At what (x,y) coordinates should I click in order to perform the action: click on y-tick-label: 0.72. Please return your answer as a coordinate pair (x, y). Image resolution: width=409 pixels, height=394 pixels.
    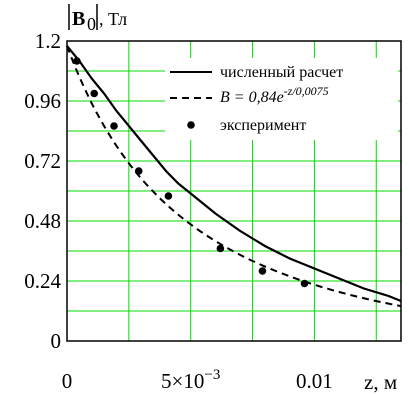
    Looking at the image, I should click on (42, 161).